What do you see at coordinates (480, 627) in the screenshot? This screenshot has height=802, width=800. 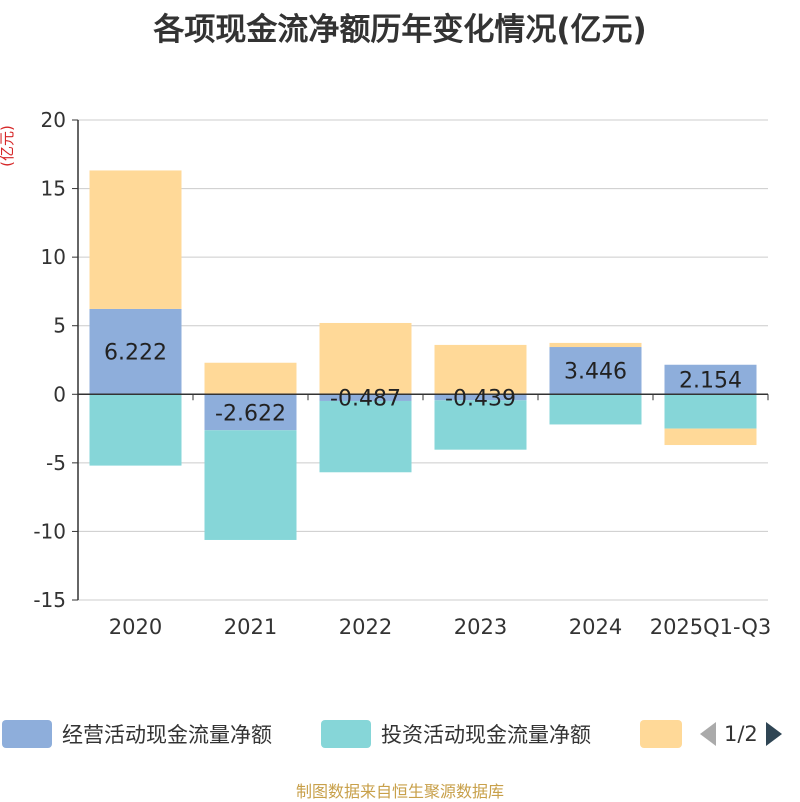 I see `x-tick-label: 2023` at bounding box center [480, 627].